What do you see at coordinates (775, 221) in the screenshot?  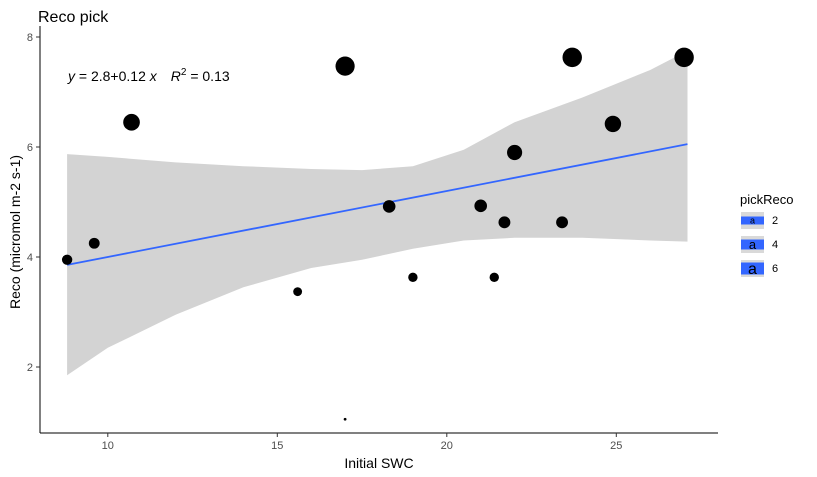 I see `legend-label: 2` at bounding box center [775, 221].